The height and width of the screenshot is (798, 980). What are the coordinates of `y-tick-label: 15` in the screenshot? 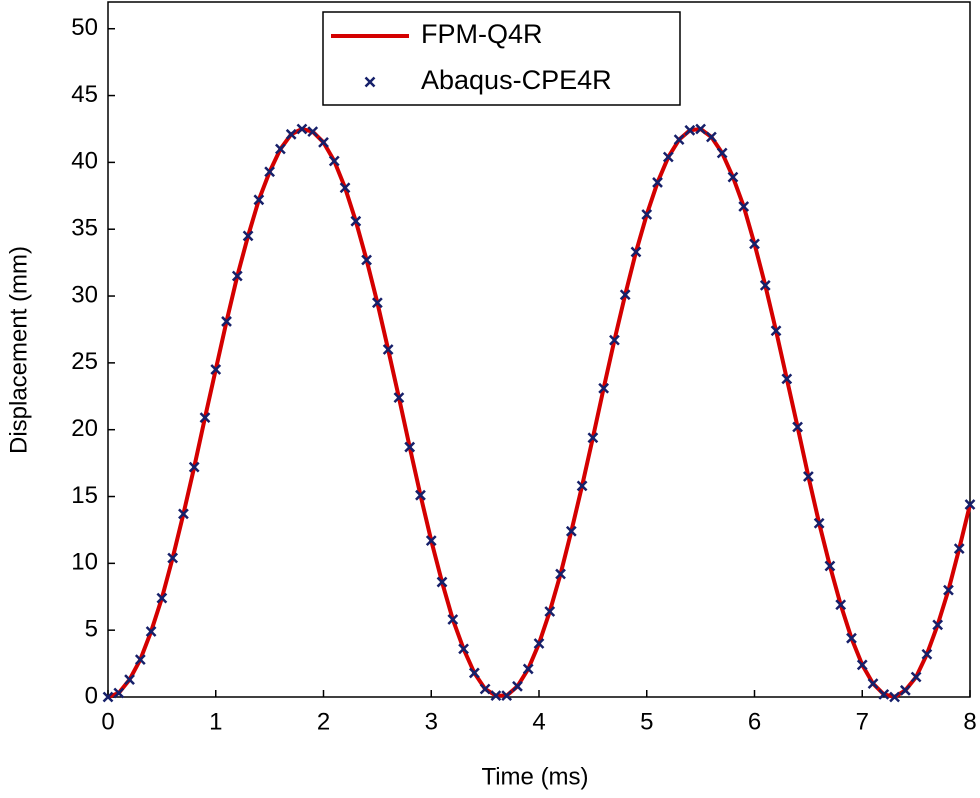 It's located at (84, 495).